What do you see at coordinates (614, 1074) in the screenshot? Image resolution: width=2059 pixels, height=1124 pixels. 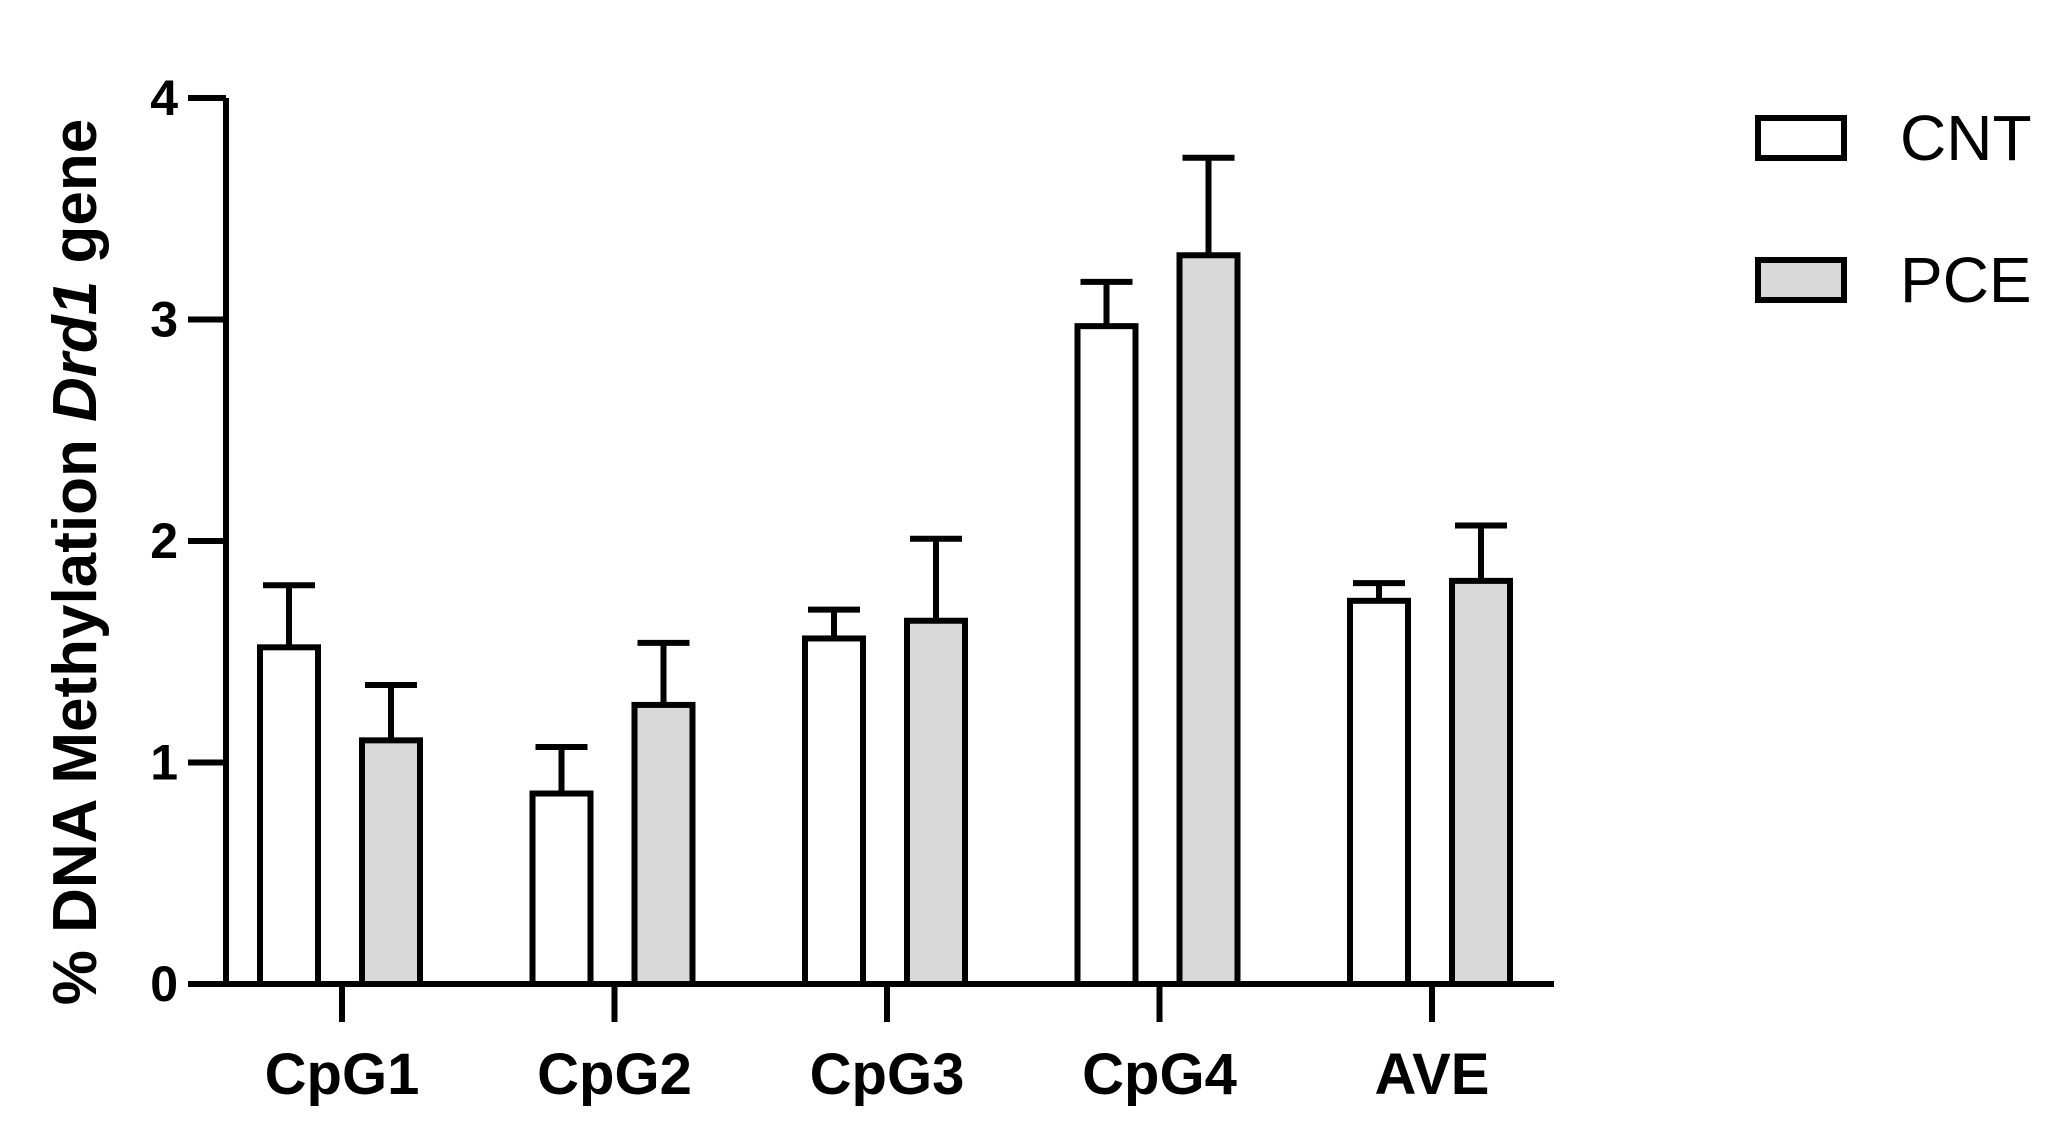 I see `x-tick-label-cpg2: CpG2` at bounding box center [614, 1074].